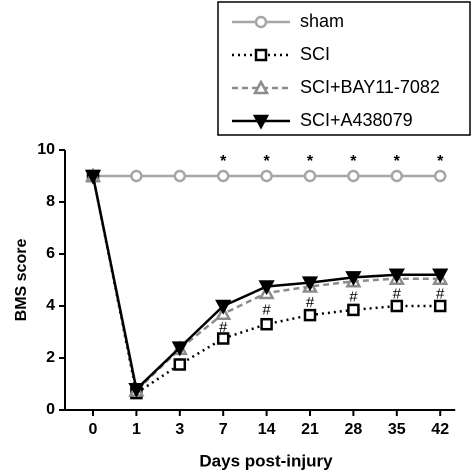 This screenshot has height=475, width=474. What do you see at coordinates (136, 429) in the screenshot?
I see `x-tick-label: 1` at bounding box center [136, 429].